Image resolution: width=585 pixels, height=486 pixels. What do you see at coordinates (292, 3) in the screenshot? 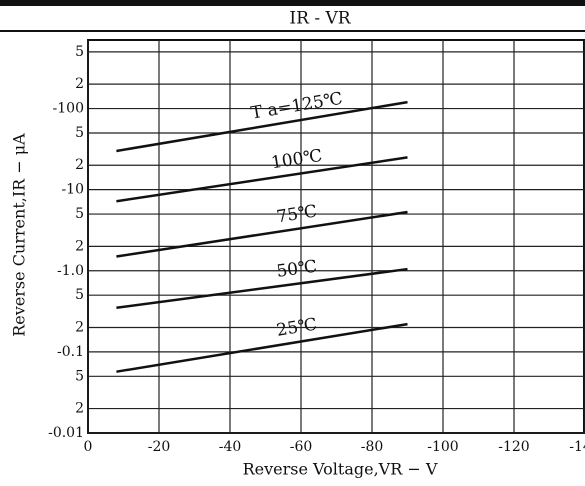
I see `top-bar` at bounding box center [292, 3].